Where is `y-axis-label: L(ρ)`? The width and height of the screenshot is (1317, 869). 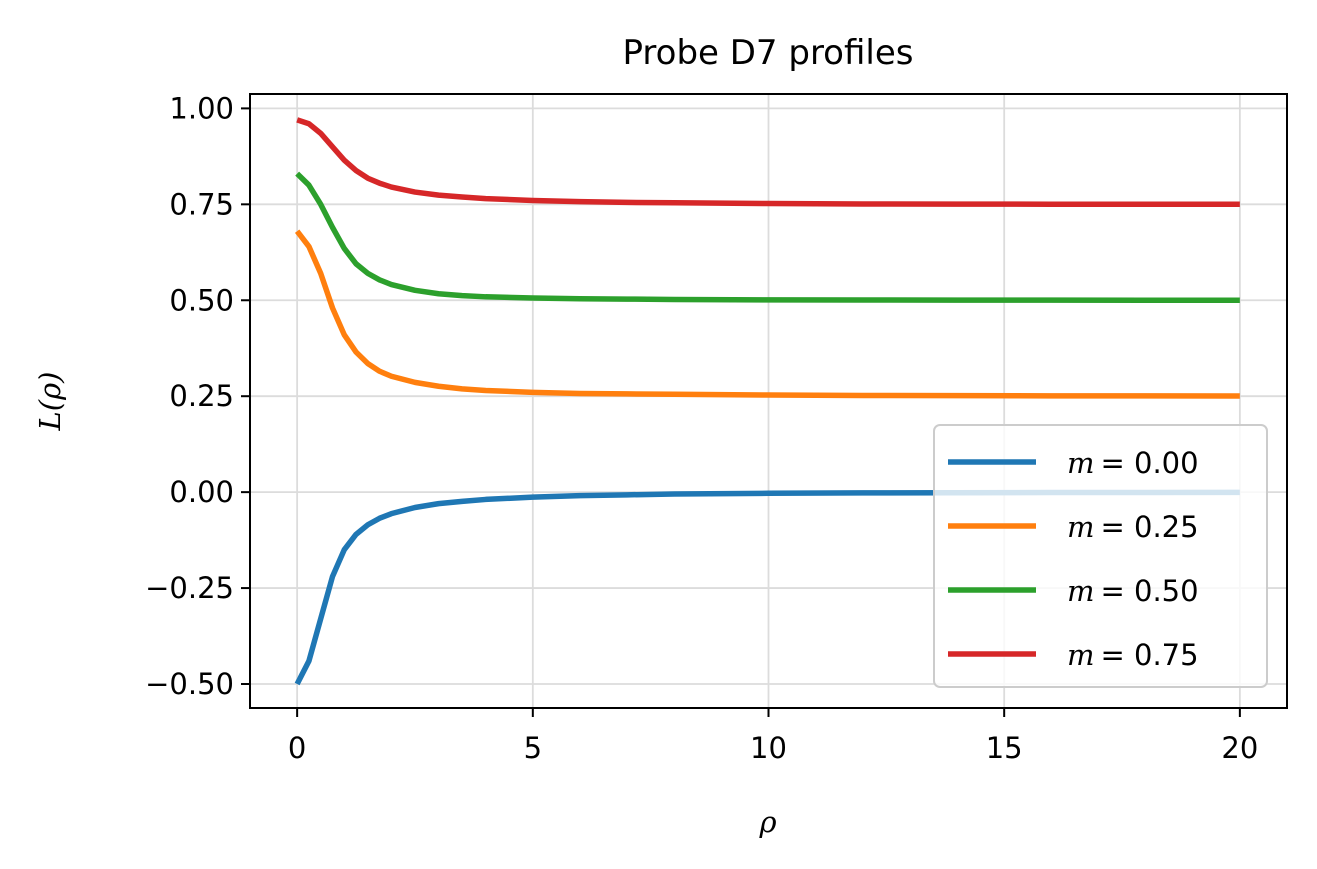
y-axis-label: L(ρ) is located at coordinates (50, 402).